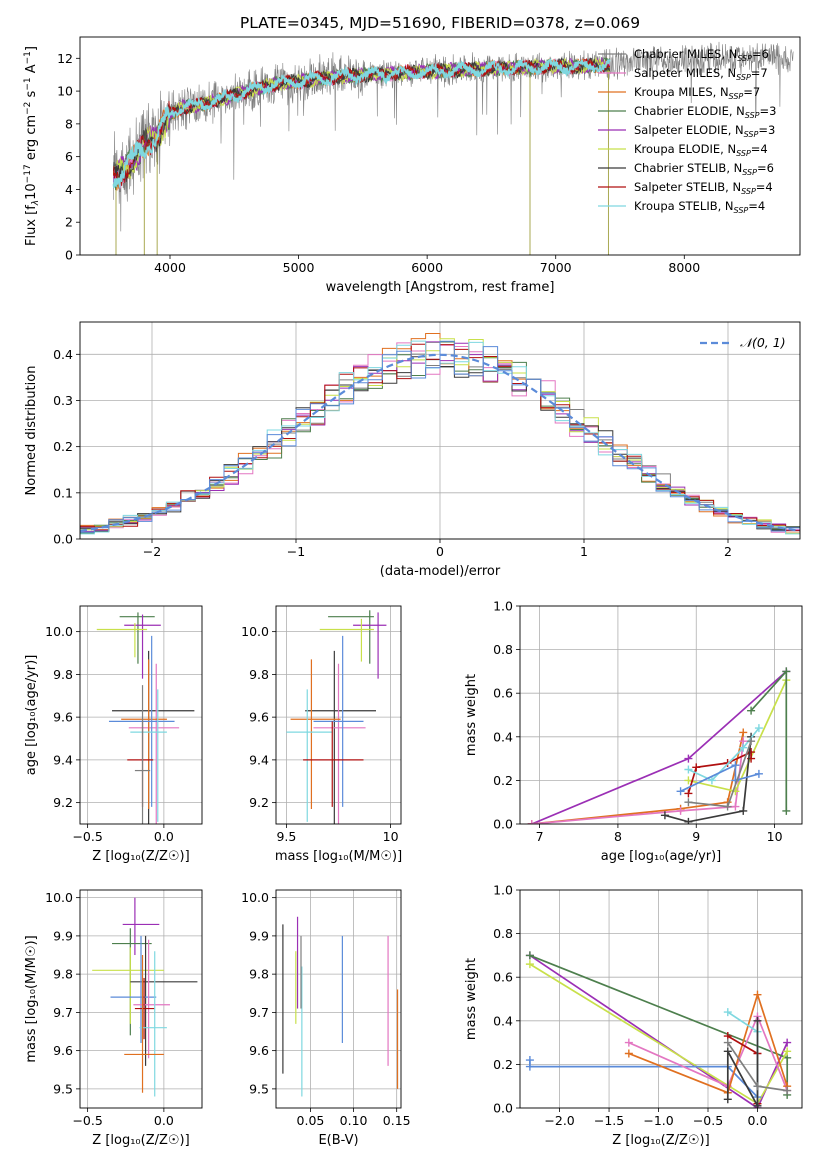 The width and height of the screenshot is (819, 1170). What do you see at coordinates (63, 759) in the screenshot?
I see `y-tick-label: 9.4` at bounding box center [63, 759].